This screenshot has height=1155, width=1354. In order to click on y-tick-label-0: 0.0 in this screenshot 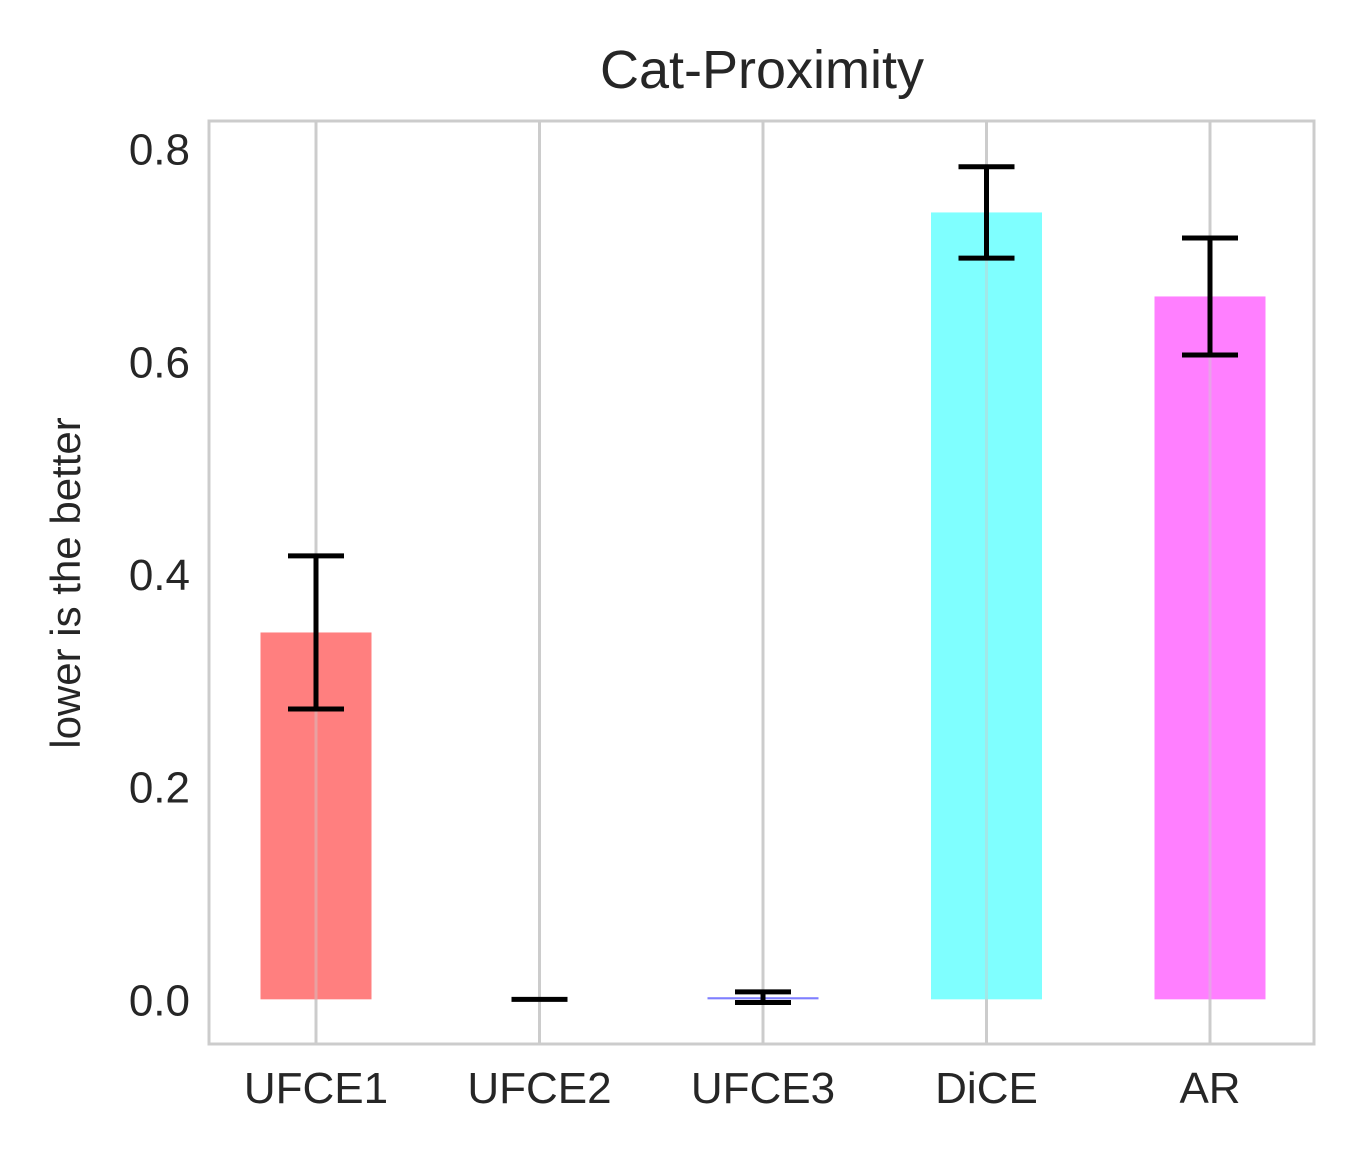, I will do `click(159, 1000)`.